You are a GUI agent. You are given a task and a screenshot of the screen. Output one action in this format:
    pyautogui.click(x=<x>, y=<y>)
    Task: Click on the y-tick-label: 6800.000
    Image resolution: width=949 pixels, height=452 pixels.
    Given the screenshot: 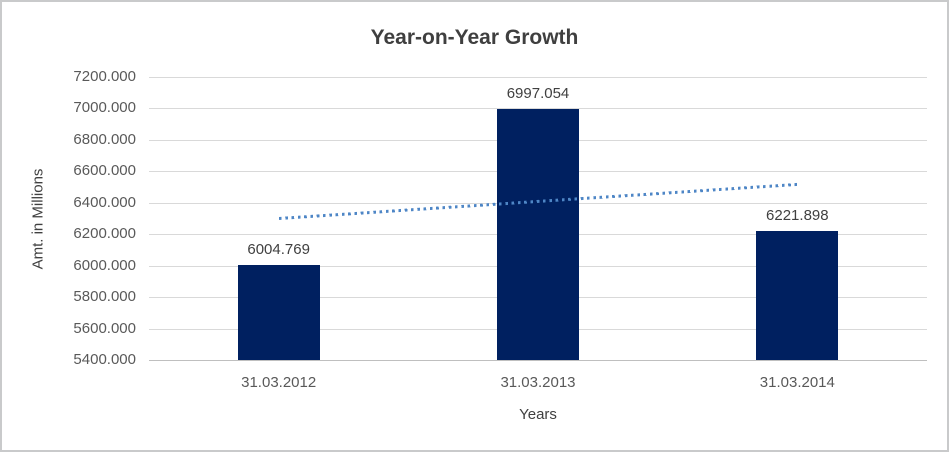 What is the action you would take?
    pyautogui.click(x=104, y=139)
    